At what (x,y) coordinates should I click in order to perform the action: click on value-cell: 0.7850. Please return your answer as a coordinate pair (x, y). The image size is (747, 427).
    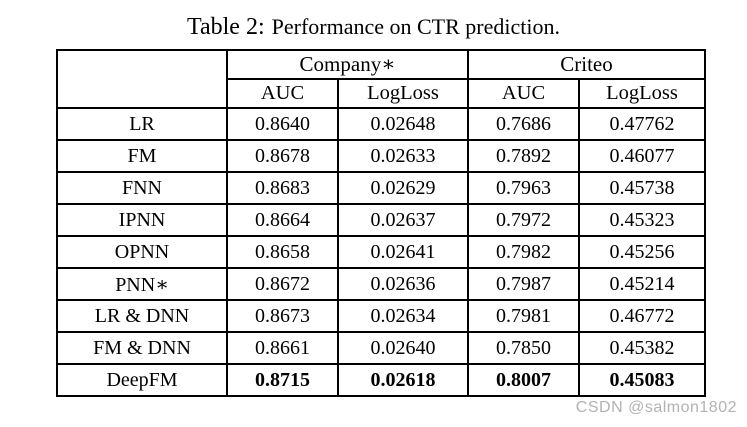
    Looking at the image, I should click on (523, 348).